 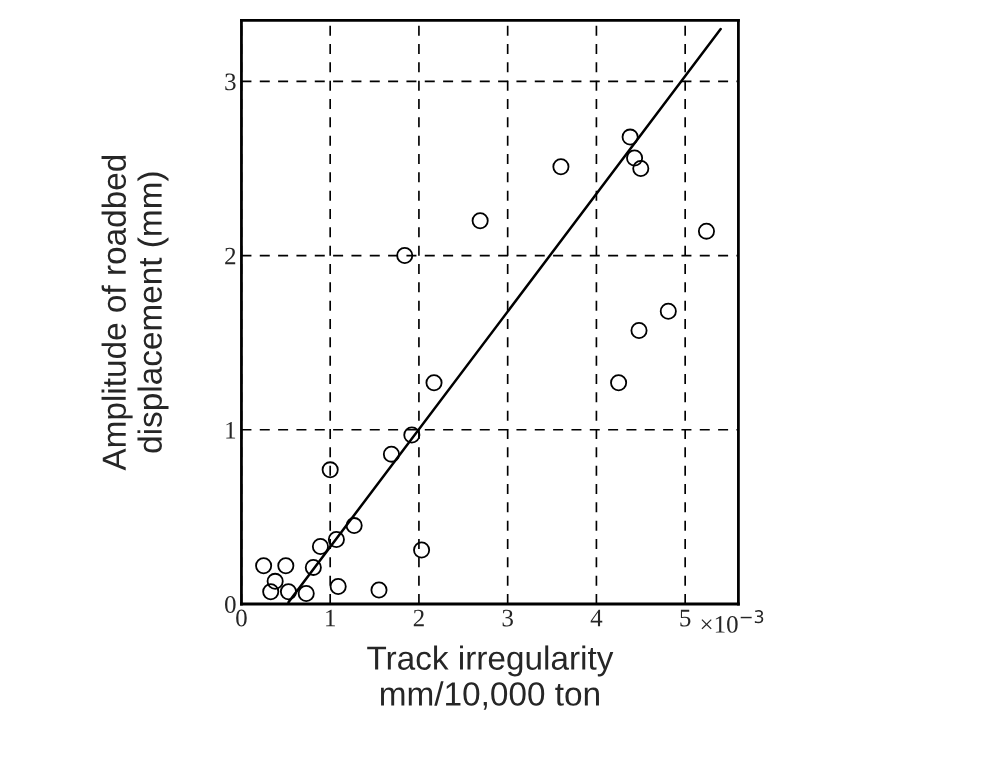 I want to click on x-tick-label: 5, so click(x=685, y=618).